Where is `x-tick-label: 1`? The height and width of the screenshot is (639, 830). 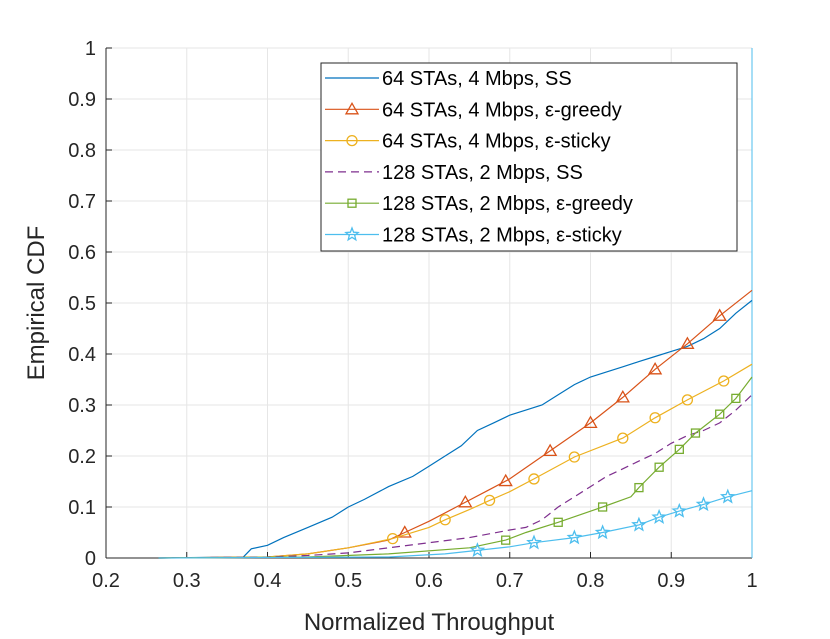
x-tick-label: 1 is located at coordinates (751, 581).